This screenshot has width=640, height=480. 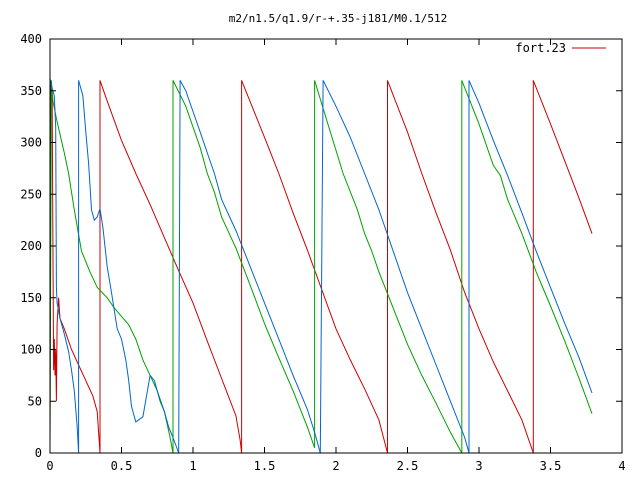 I want to click on x-tick-label: 3.5, so click(x=551, y=466).